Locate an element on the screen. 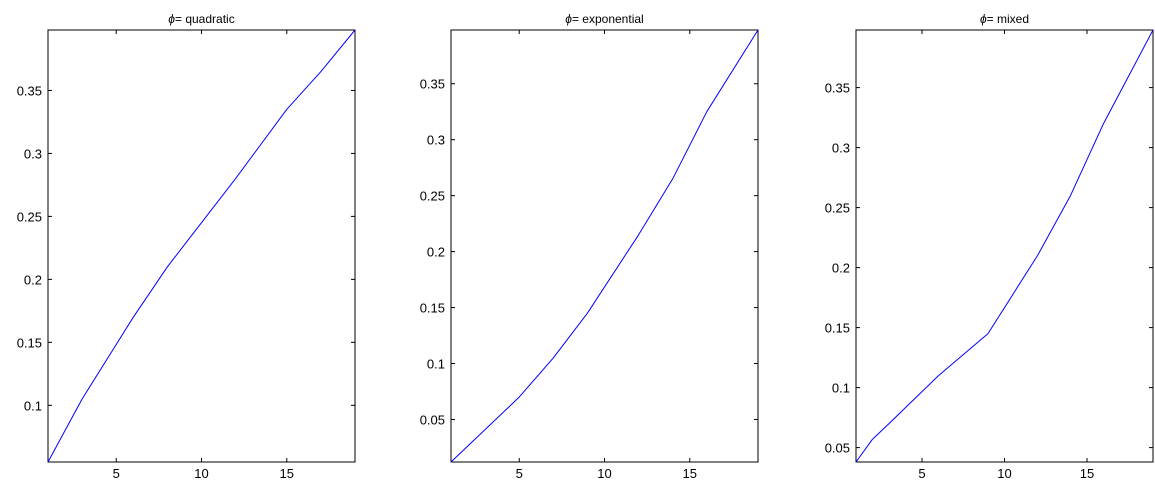 The height and width of the screenshot is (487, 1155). chart-title: ϕ= mixed is located at coordinates (1004, 19).